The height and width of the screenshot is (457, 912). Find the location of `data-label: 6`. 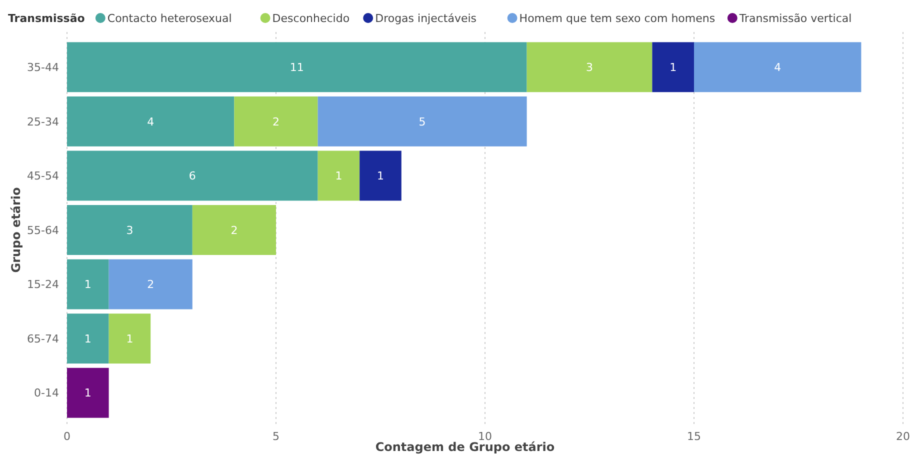

data-label: 6 is located at coordinates (192, 176).